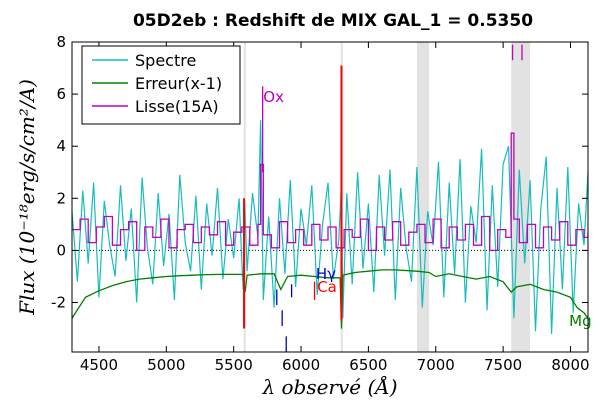 This screenshot has height=404, width=600. Describe the element at coordinates (333, 21) in the screenshot. I see `chart-title: 05D2eb : Redshift de MIX GAL_1 = 0.5350` at that location.